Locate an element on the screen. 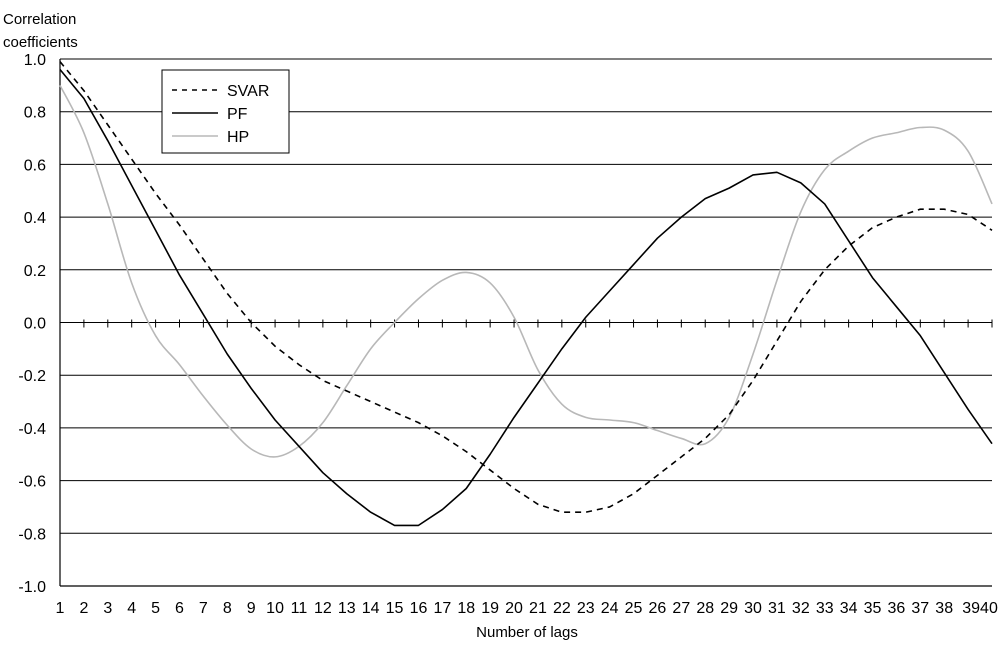 This screenshot has height=646, width=999. x-tick-label: 19 is located at coordinates (490, 608).